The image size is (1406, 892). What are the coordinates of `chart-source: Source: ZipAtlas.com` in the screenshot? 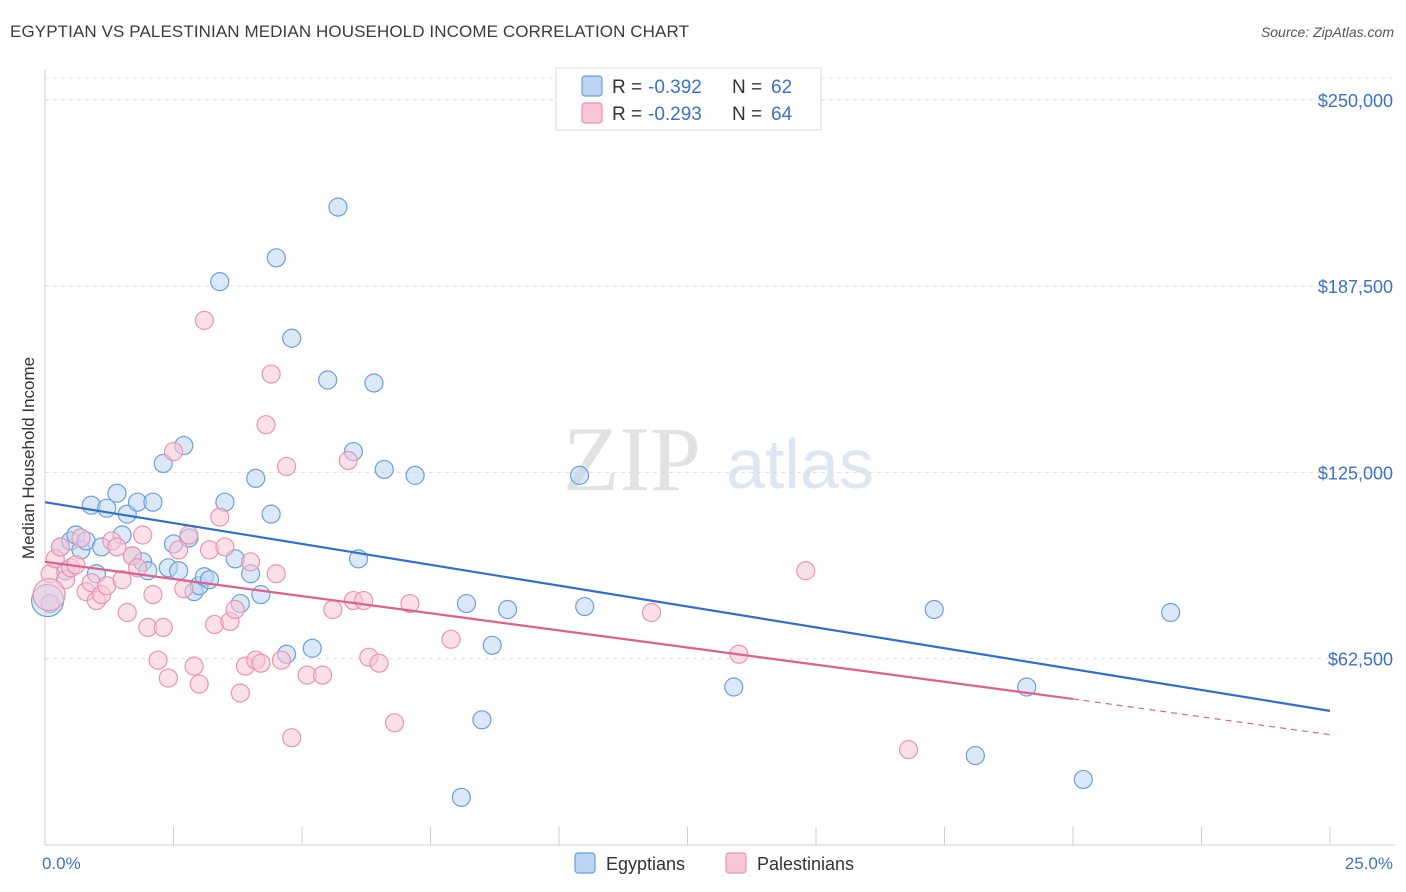 It's located at (1327, 32).